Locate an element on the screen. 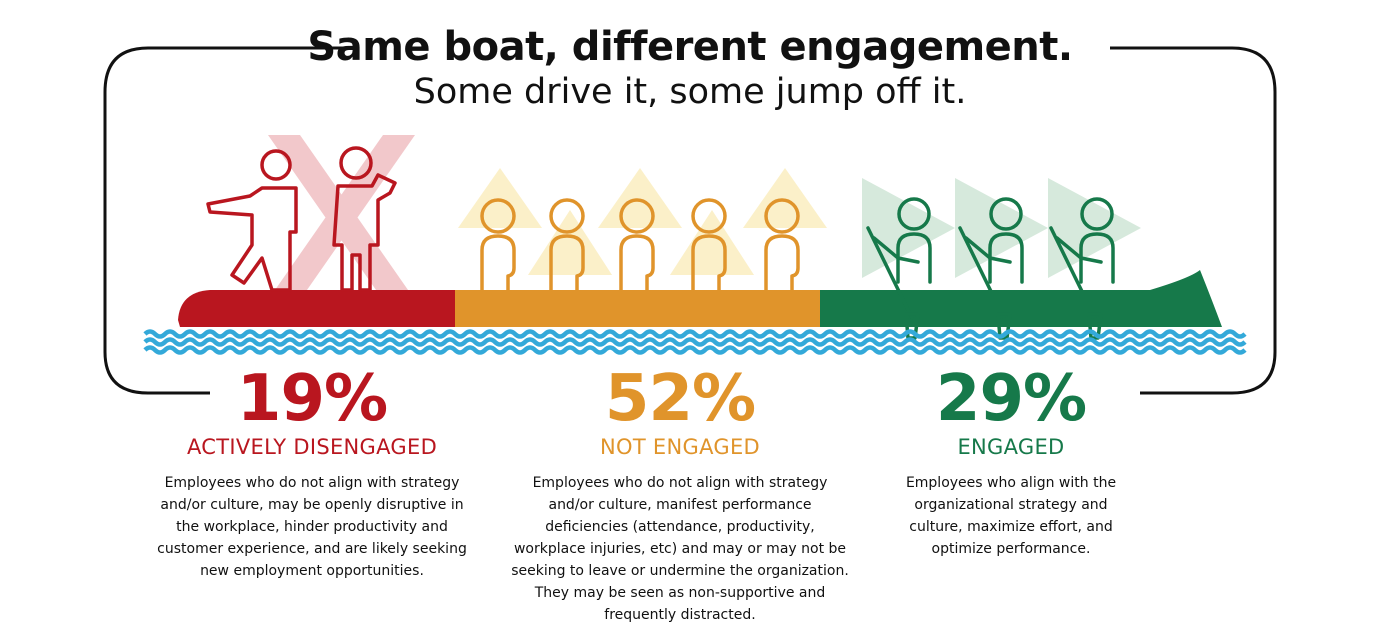 Image resolution: width=1380 pixels, height=638 pixels. percent-engaged: 29% is located at coordinates (1011, 399).